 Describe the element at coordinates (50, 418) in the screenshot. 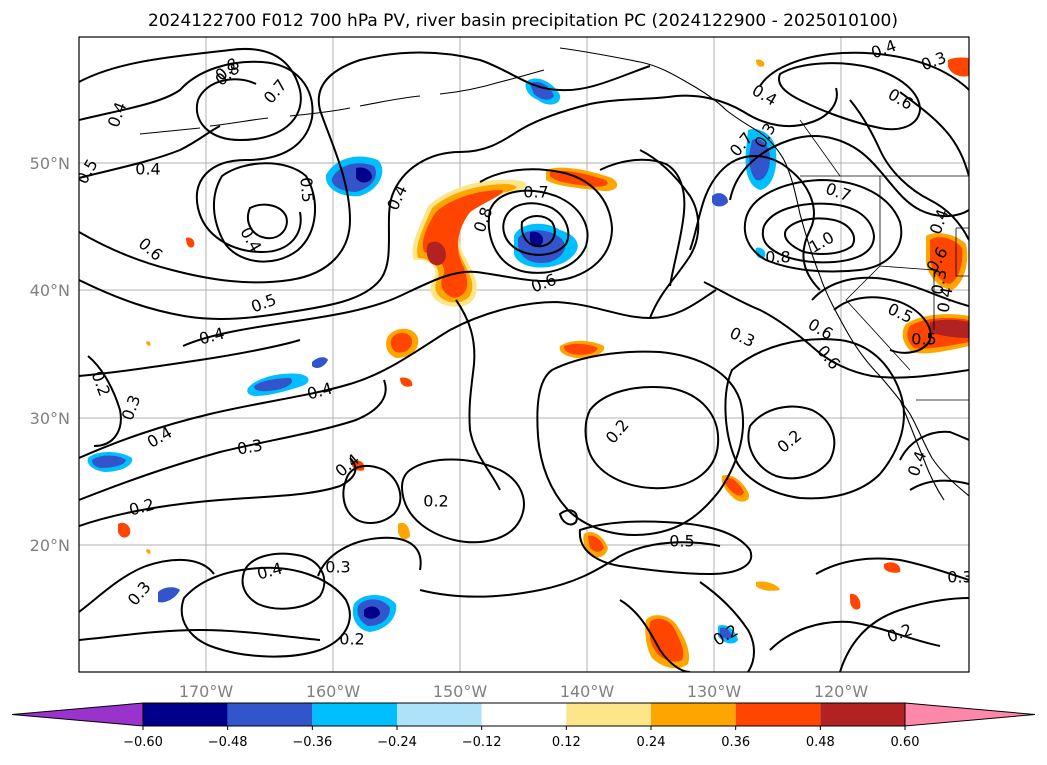

I see `lat-tick-label: 30°N` at that location.